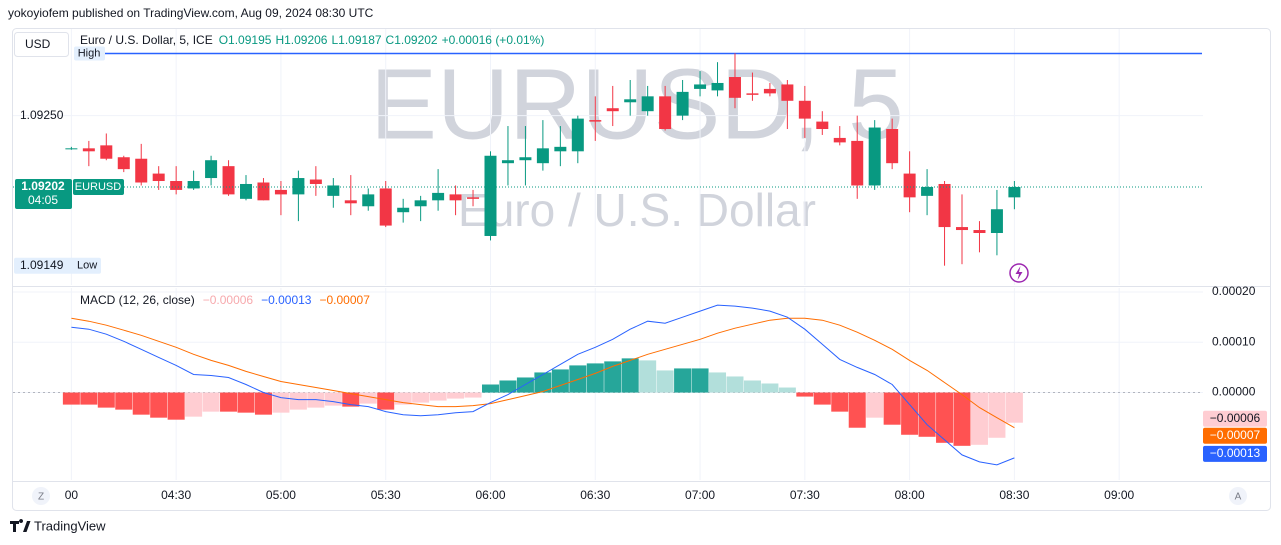 The image size is (1281, 545). I want to click on value-tag-label: −0.00007, so click(1235, 435).